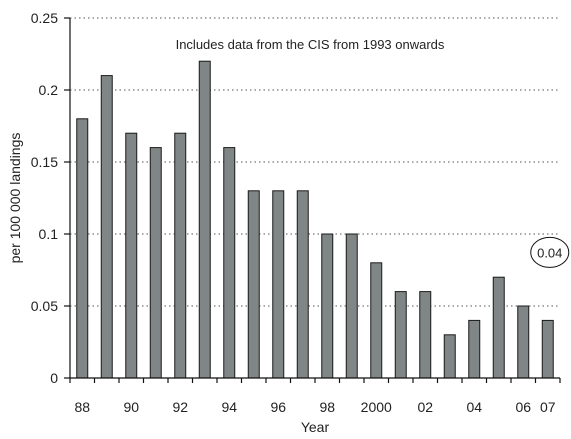 The image size is (571, 439). Describe the element at coordinates (204, 219) in the screenshot. I see `bar-1993` at that location.